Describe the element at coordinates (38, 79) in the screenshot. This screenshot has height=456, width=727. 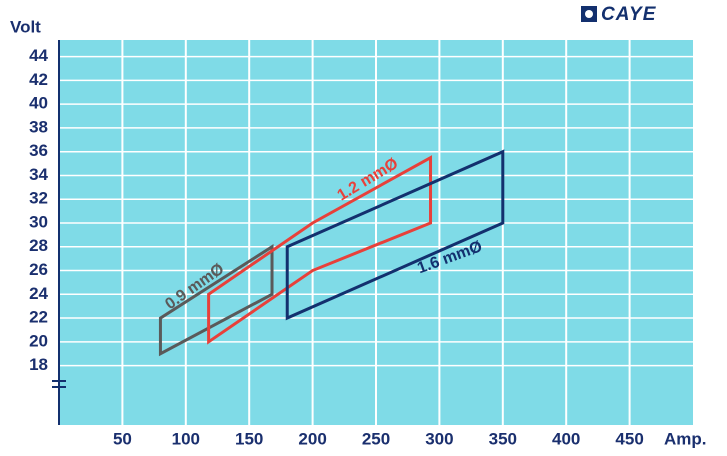
I see `y-tick-label: 42` at that location.